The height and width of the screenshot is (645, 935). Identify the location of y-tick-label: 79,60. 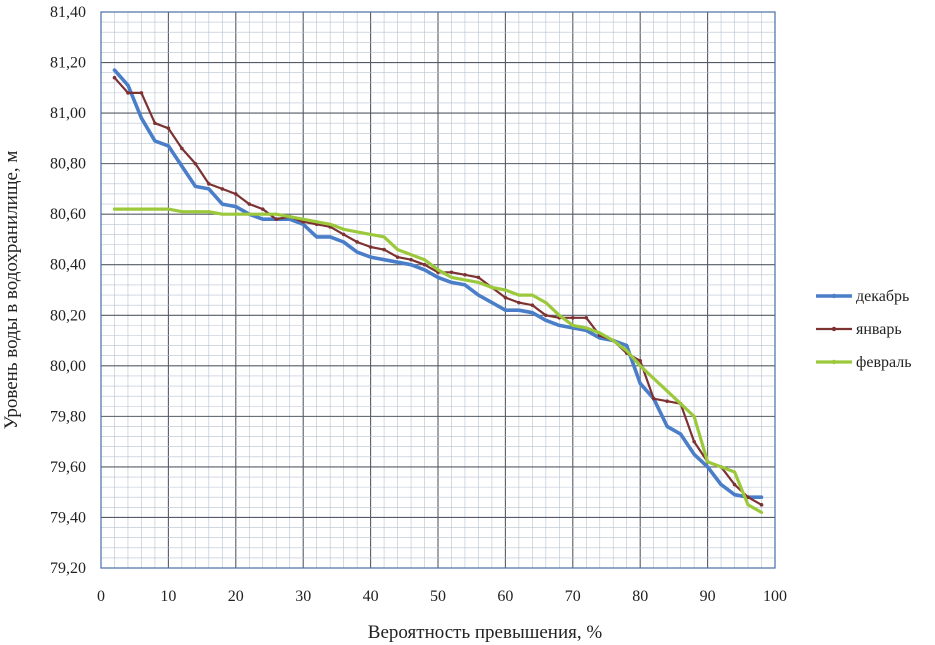
(68, 467).